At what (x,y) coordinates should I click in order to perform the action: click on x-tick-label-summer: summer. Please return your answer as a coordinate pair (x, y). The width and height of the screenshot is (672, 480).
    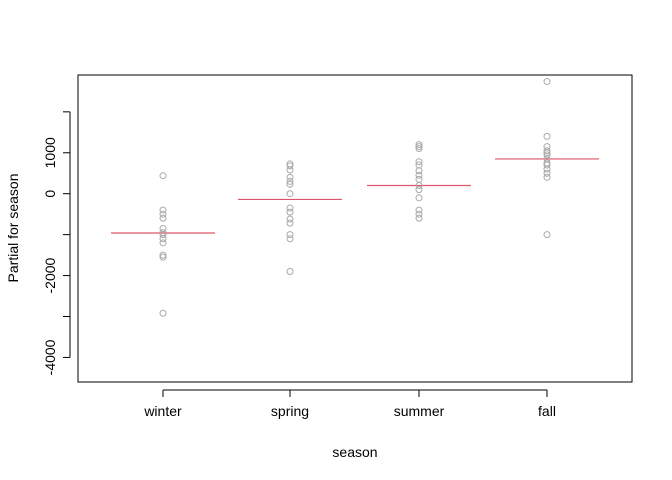
    Looking at the image, I should click on (419, 411).